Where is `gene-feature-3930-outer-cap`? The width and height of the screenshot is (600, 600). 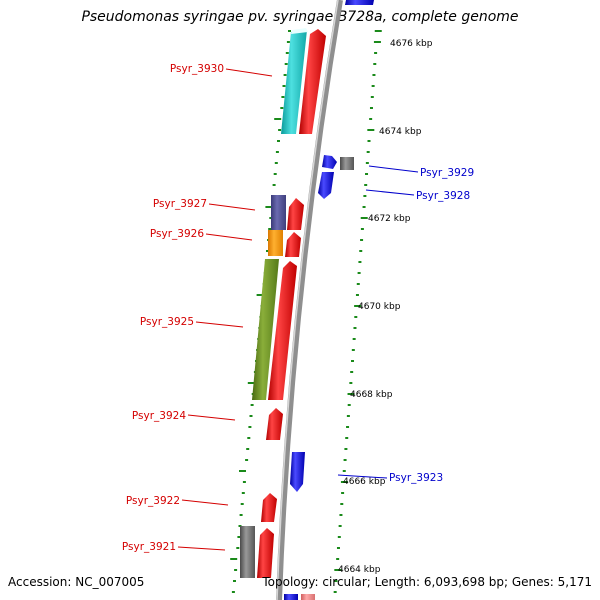 gene-feature-3930-outer-cap is located at coordinates (299, 31).